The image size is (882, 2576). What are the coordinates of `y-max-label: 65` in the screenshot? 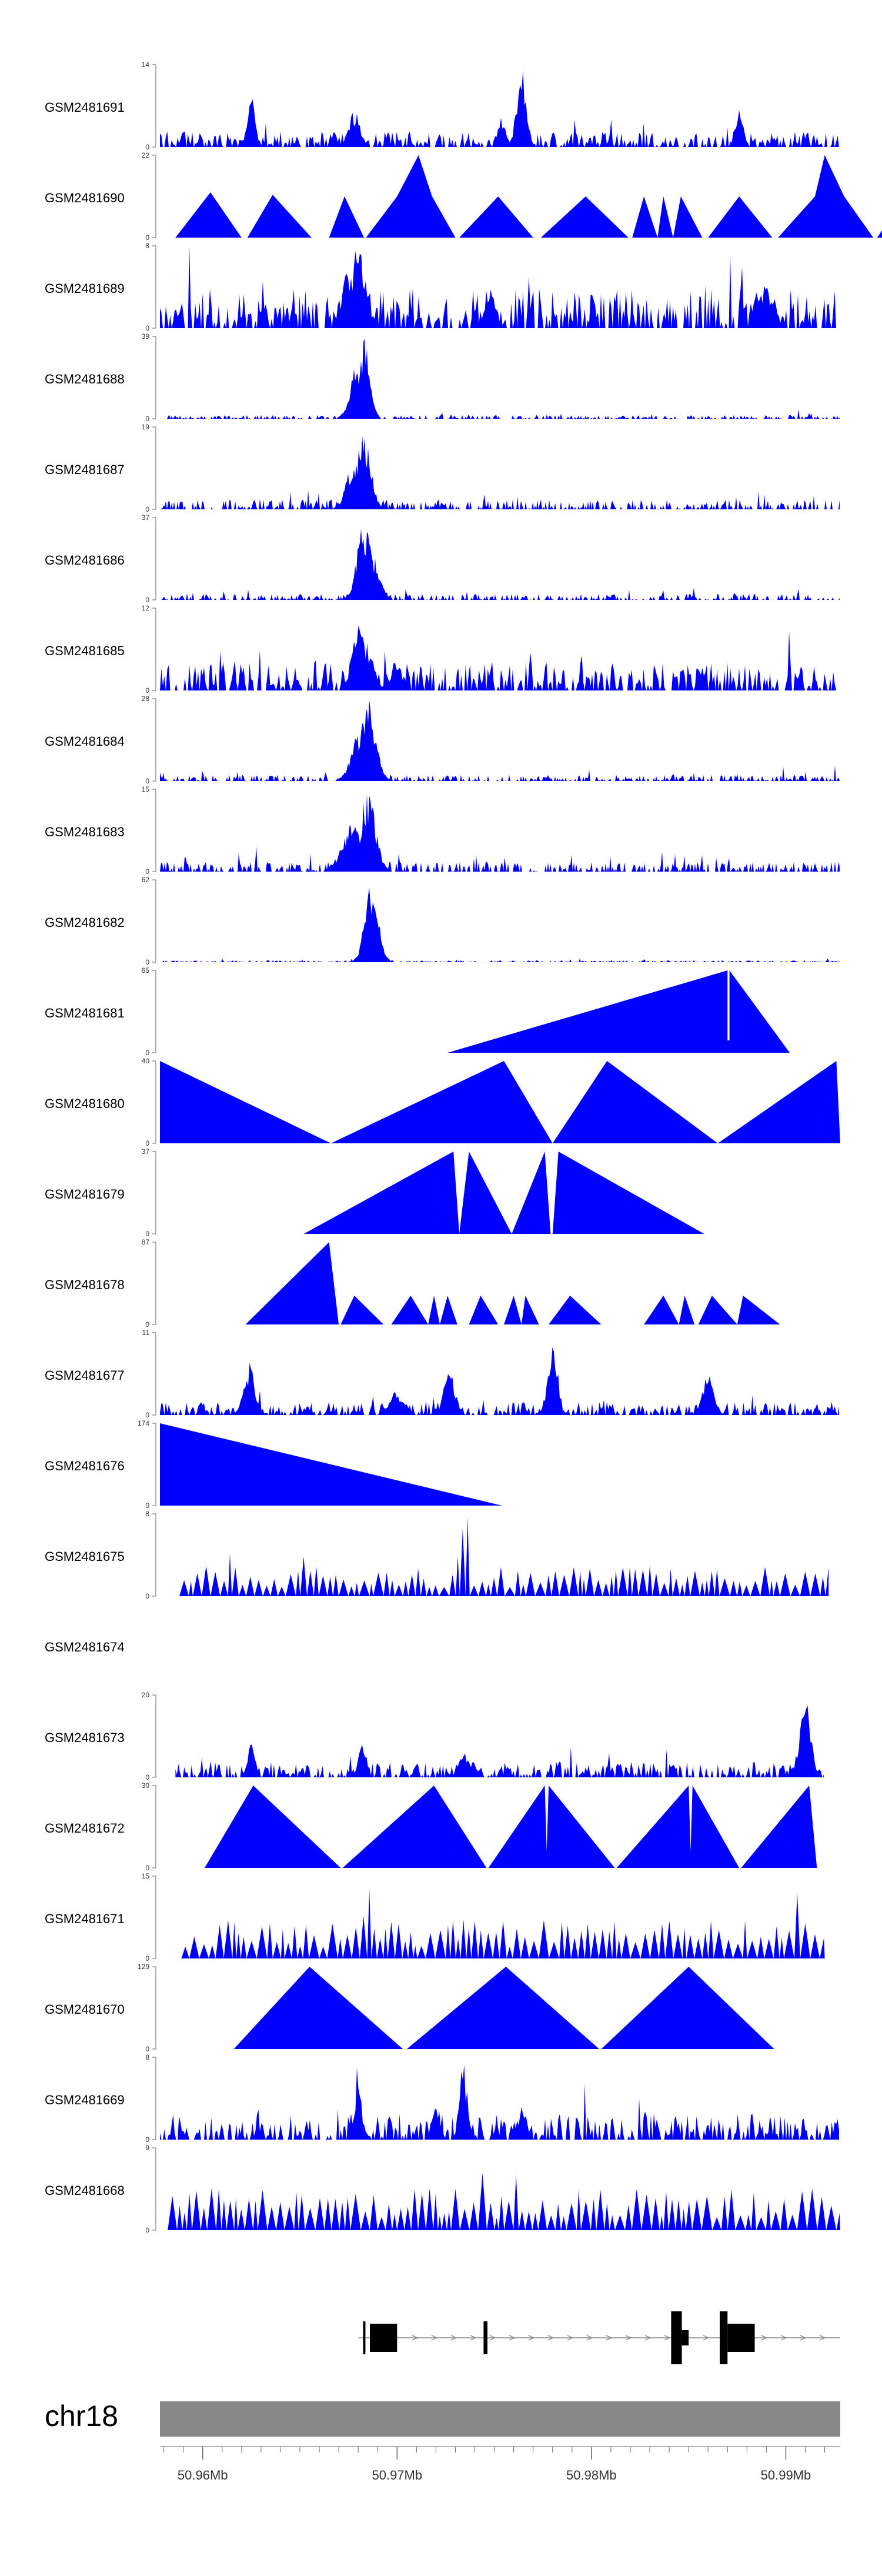 It's located at (146, 970).